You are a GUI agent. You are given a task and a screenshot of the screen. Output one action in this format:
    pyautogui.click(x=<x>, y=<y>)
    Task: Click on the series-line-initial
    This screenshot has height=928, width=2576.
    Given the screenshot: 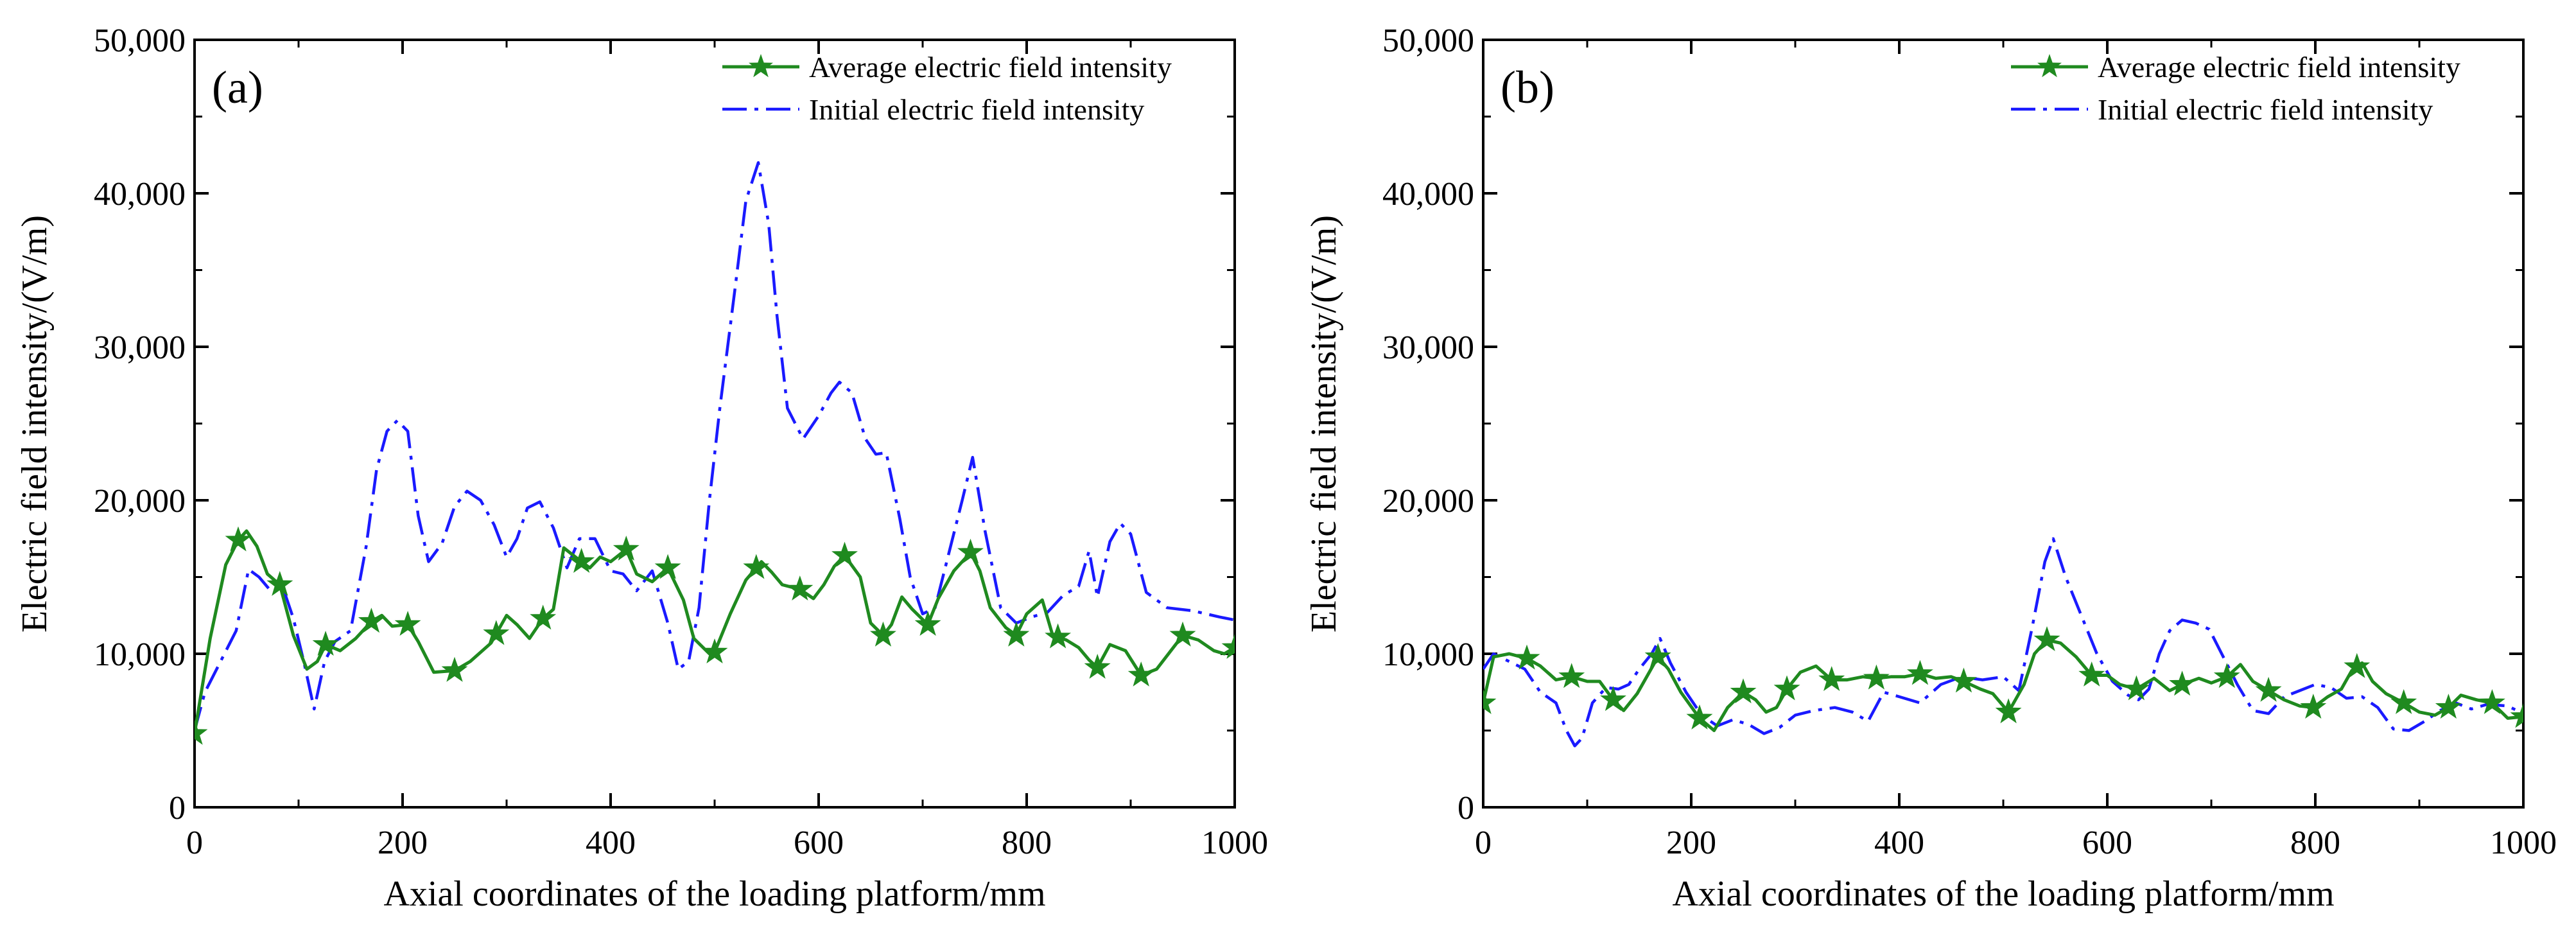 What is the action you would take?
    pyautogui.click(x=2003, y=642)
    